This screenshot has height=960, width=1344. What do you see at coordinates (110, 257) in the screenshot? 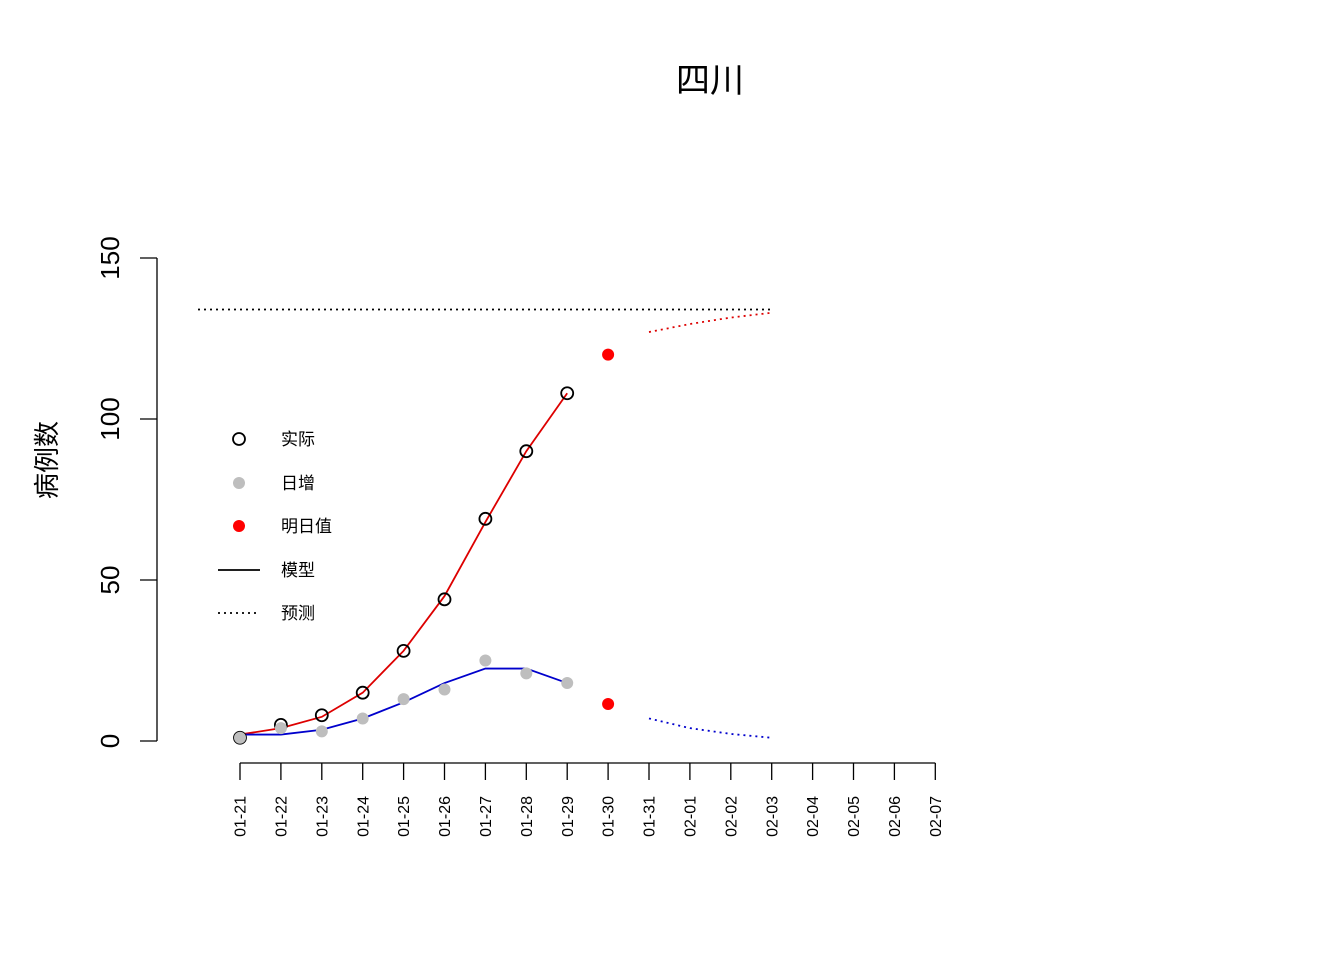
I see `y-tick-label: 150` at bounding box center [110, 257].